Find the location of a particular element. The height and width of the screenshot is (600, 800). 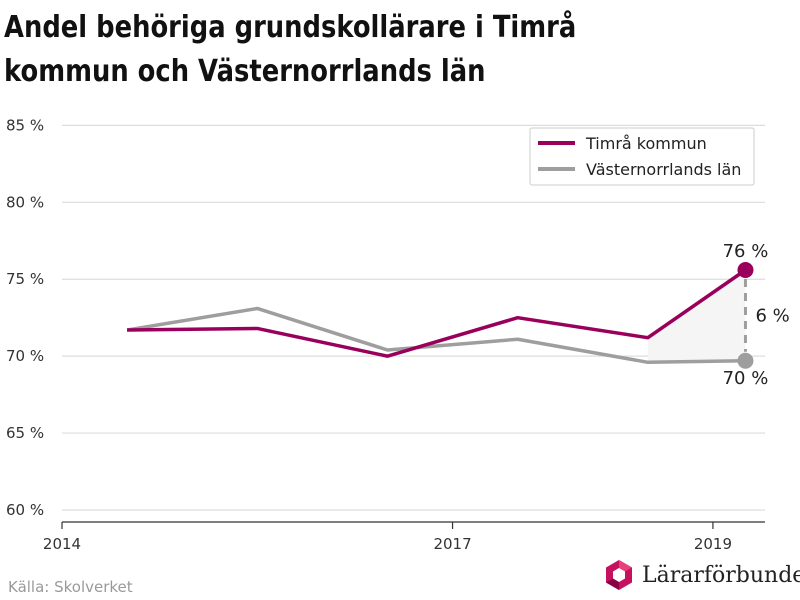

series-line-vasternorrland is located at coordinates (436, 335).